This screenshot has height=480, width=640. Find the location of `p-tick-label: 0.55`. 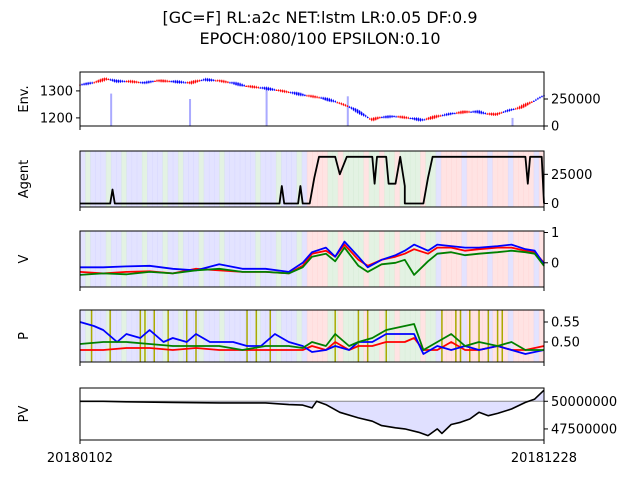

p-tick-label: 0.55 is located at coordinates (565, 323).